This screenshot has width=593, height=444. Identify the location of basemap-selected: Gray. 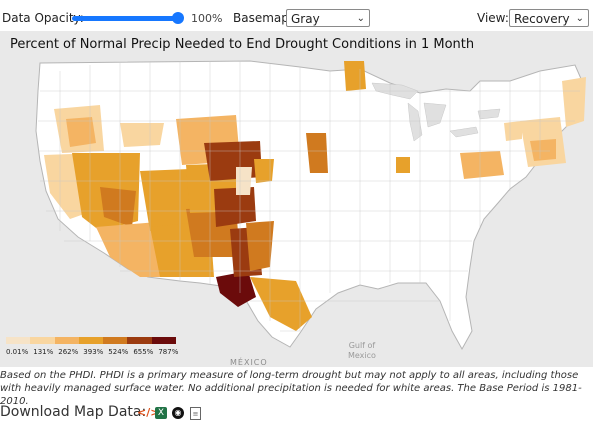
(305, 19).